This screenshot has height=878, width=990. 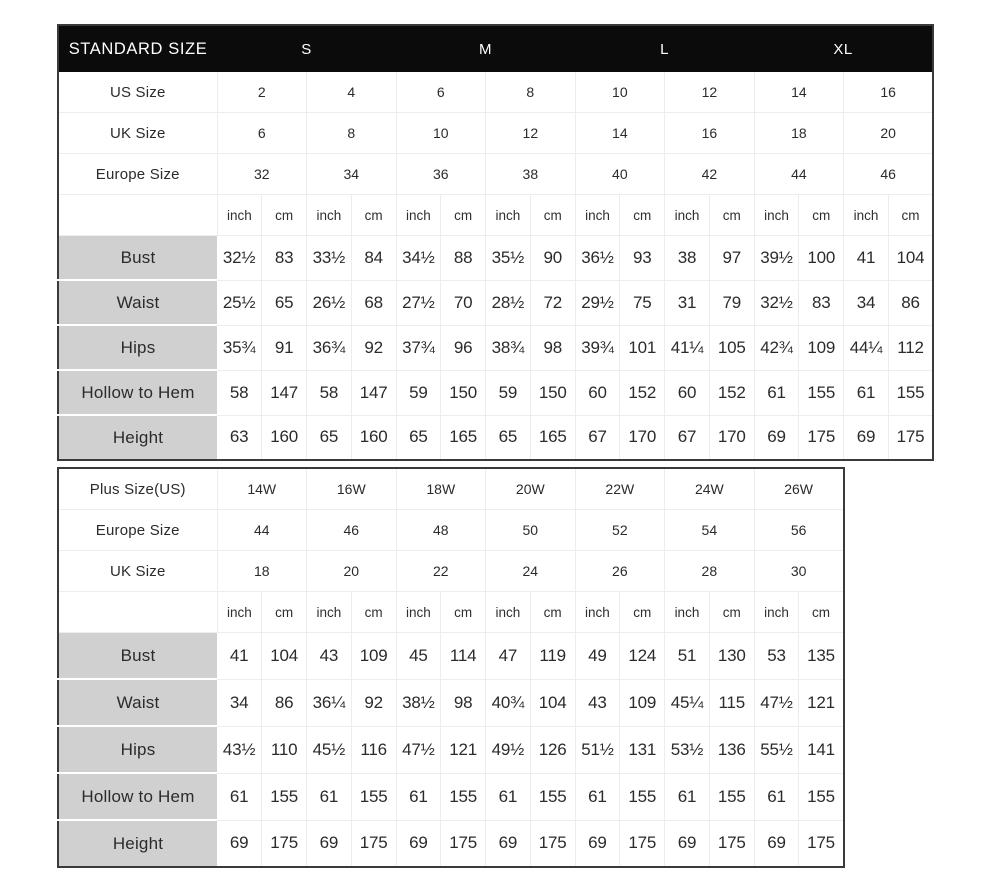 I want to click on standard-waist-inch-2: 27½, so click(x=419, y=303).